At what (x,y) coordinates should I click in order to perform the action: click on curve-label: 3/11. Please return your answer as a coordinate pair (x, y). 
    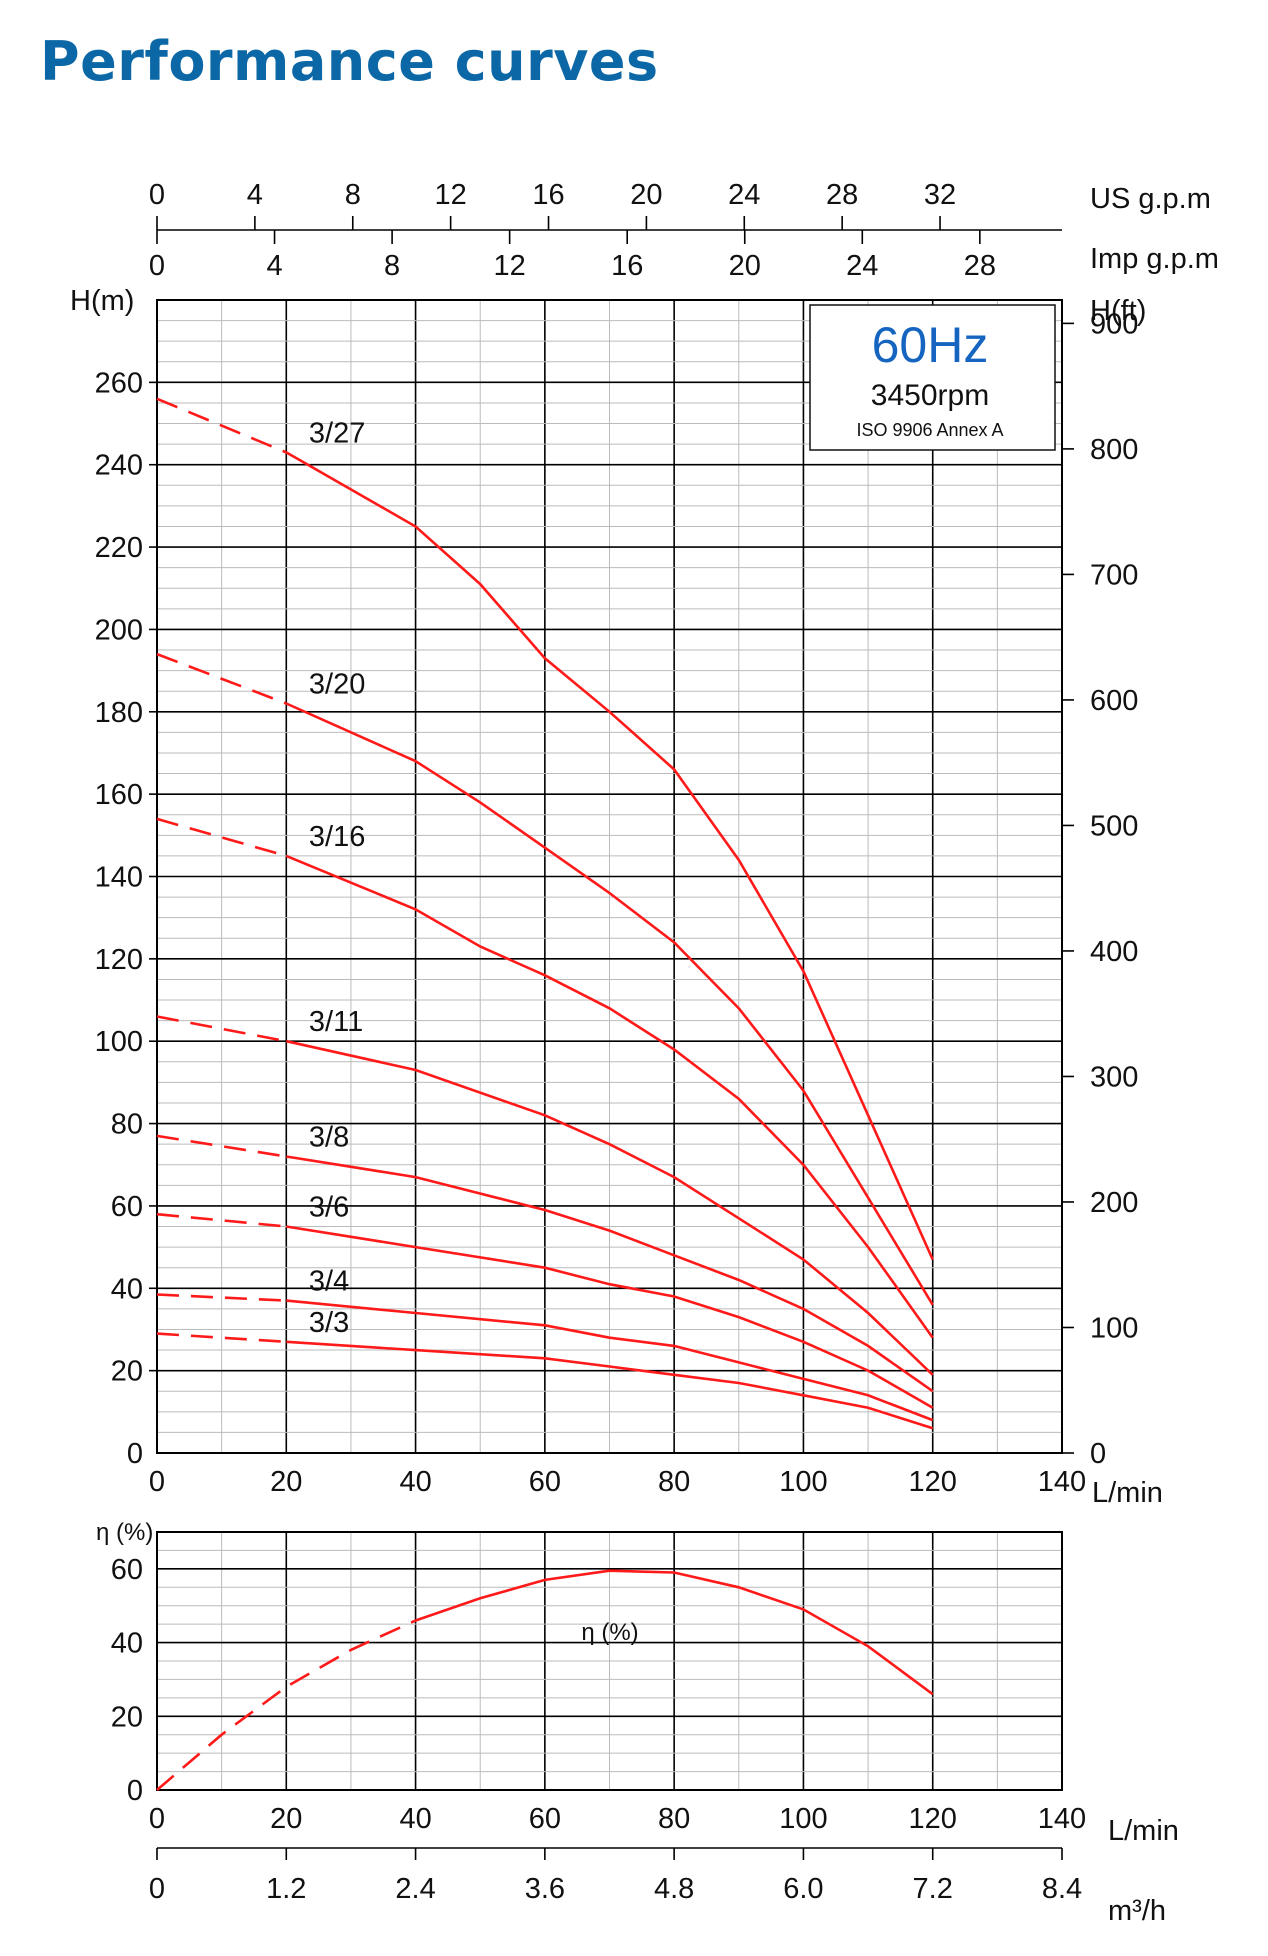
    Looking at the image, I should click on (336, 1022).